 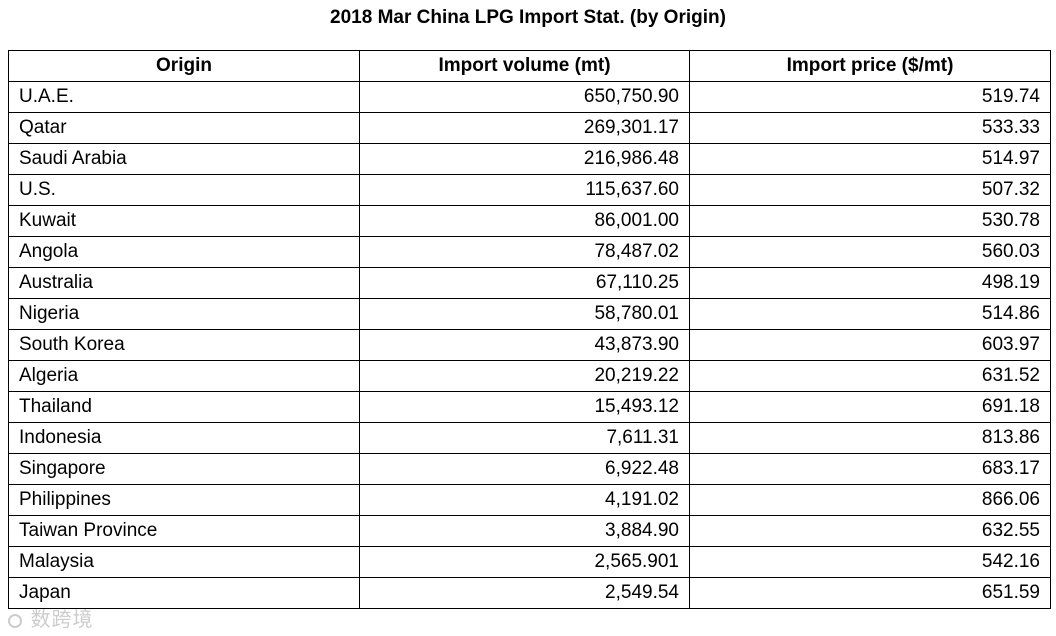 I want to click on table-row: Japan 2,549.54 651.59, so click(x=529, y=593).